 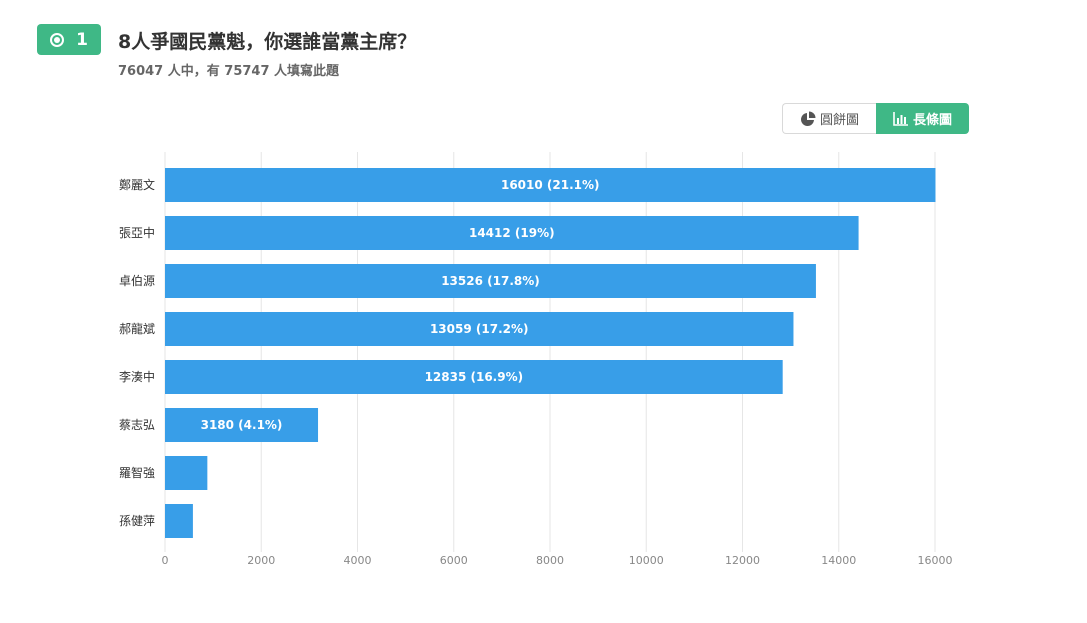 I want to click on category-label: 蔡志弘, so click(x=137, y=425).